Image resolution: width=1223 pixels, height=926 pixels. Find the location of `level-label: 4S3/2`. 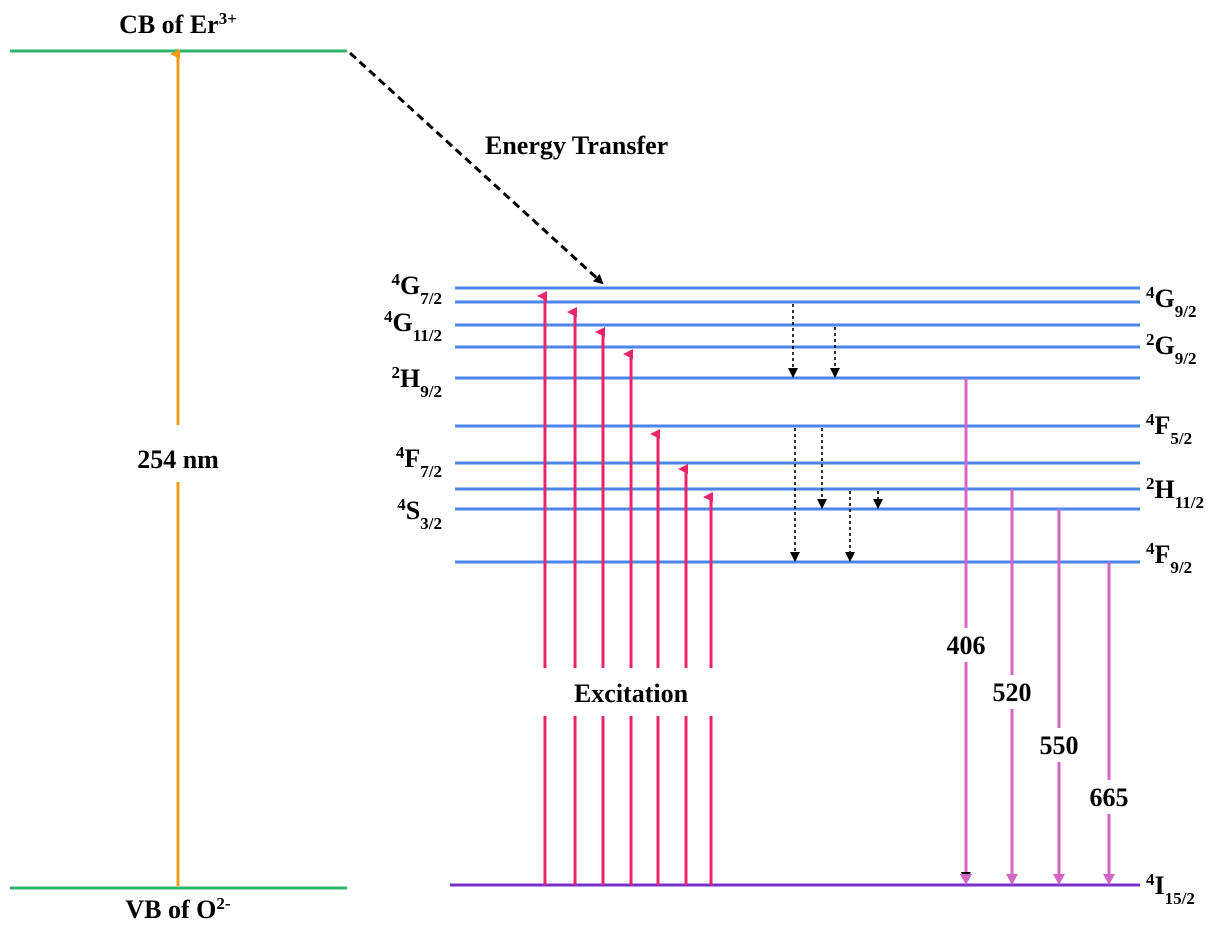

level-label: 4S3/2 is located at coordinates (419, 514).